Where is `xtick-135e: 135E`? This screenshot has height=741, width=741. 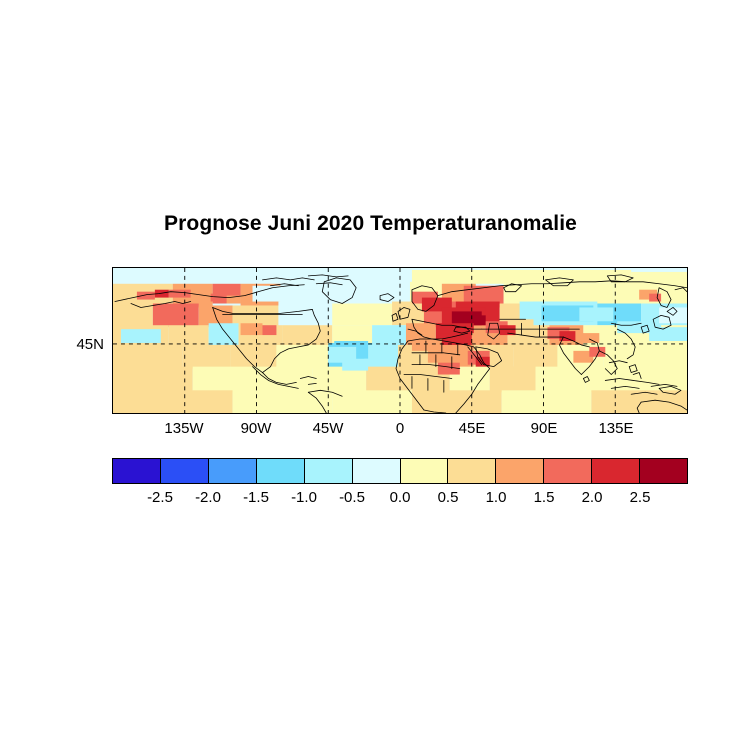 xtick-135e: 135E is located at coordinates (616, 428).